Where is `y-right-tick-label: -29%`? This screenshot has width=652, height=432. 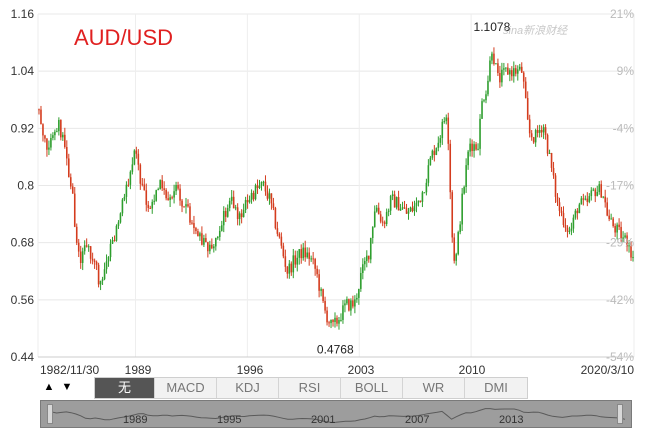 y-right-tick-label: -29% is located at coordinates (620, 243).